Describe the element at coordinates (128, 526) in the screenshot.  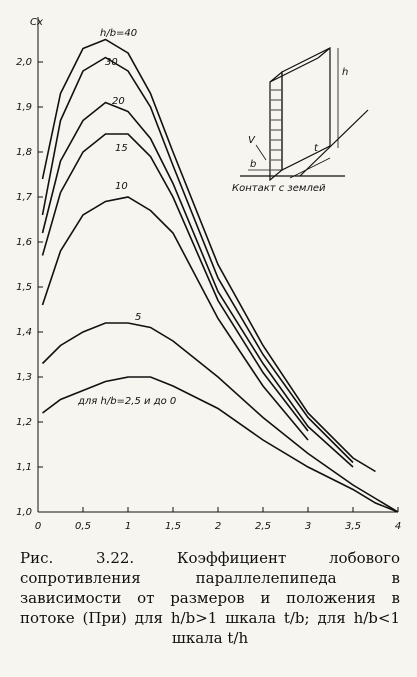
I see `x-tick-label: 1` at that location.